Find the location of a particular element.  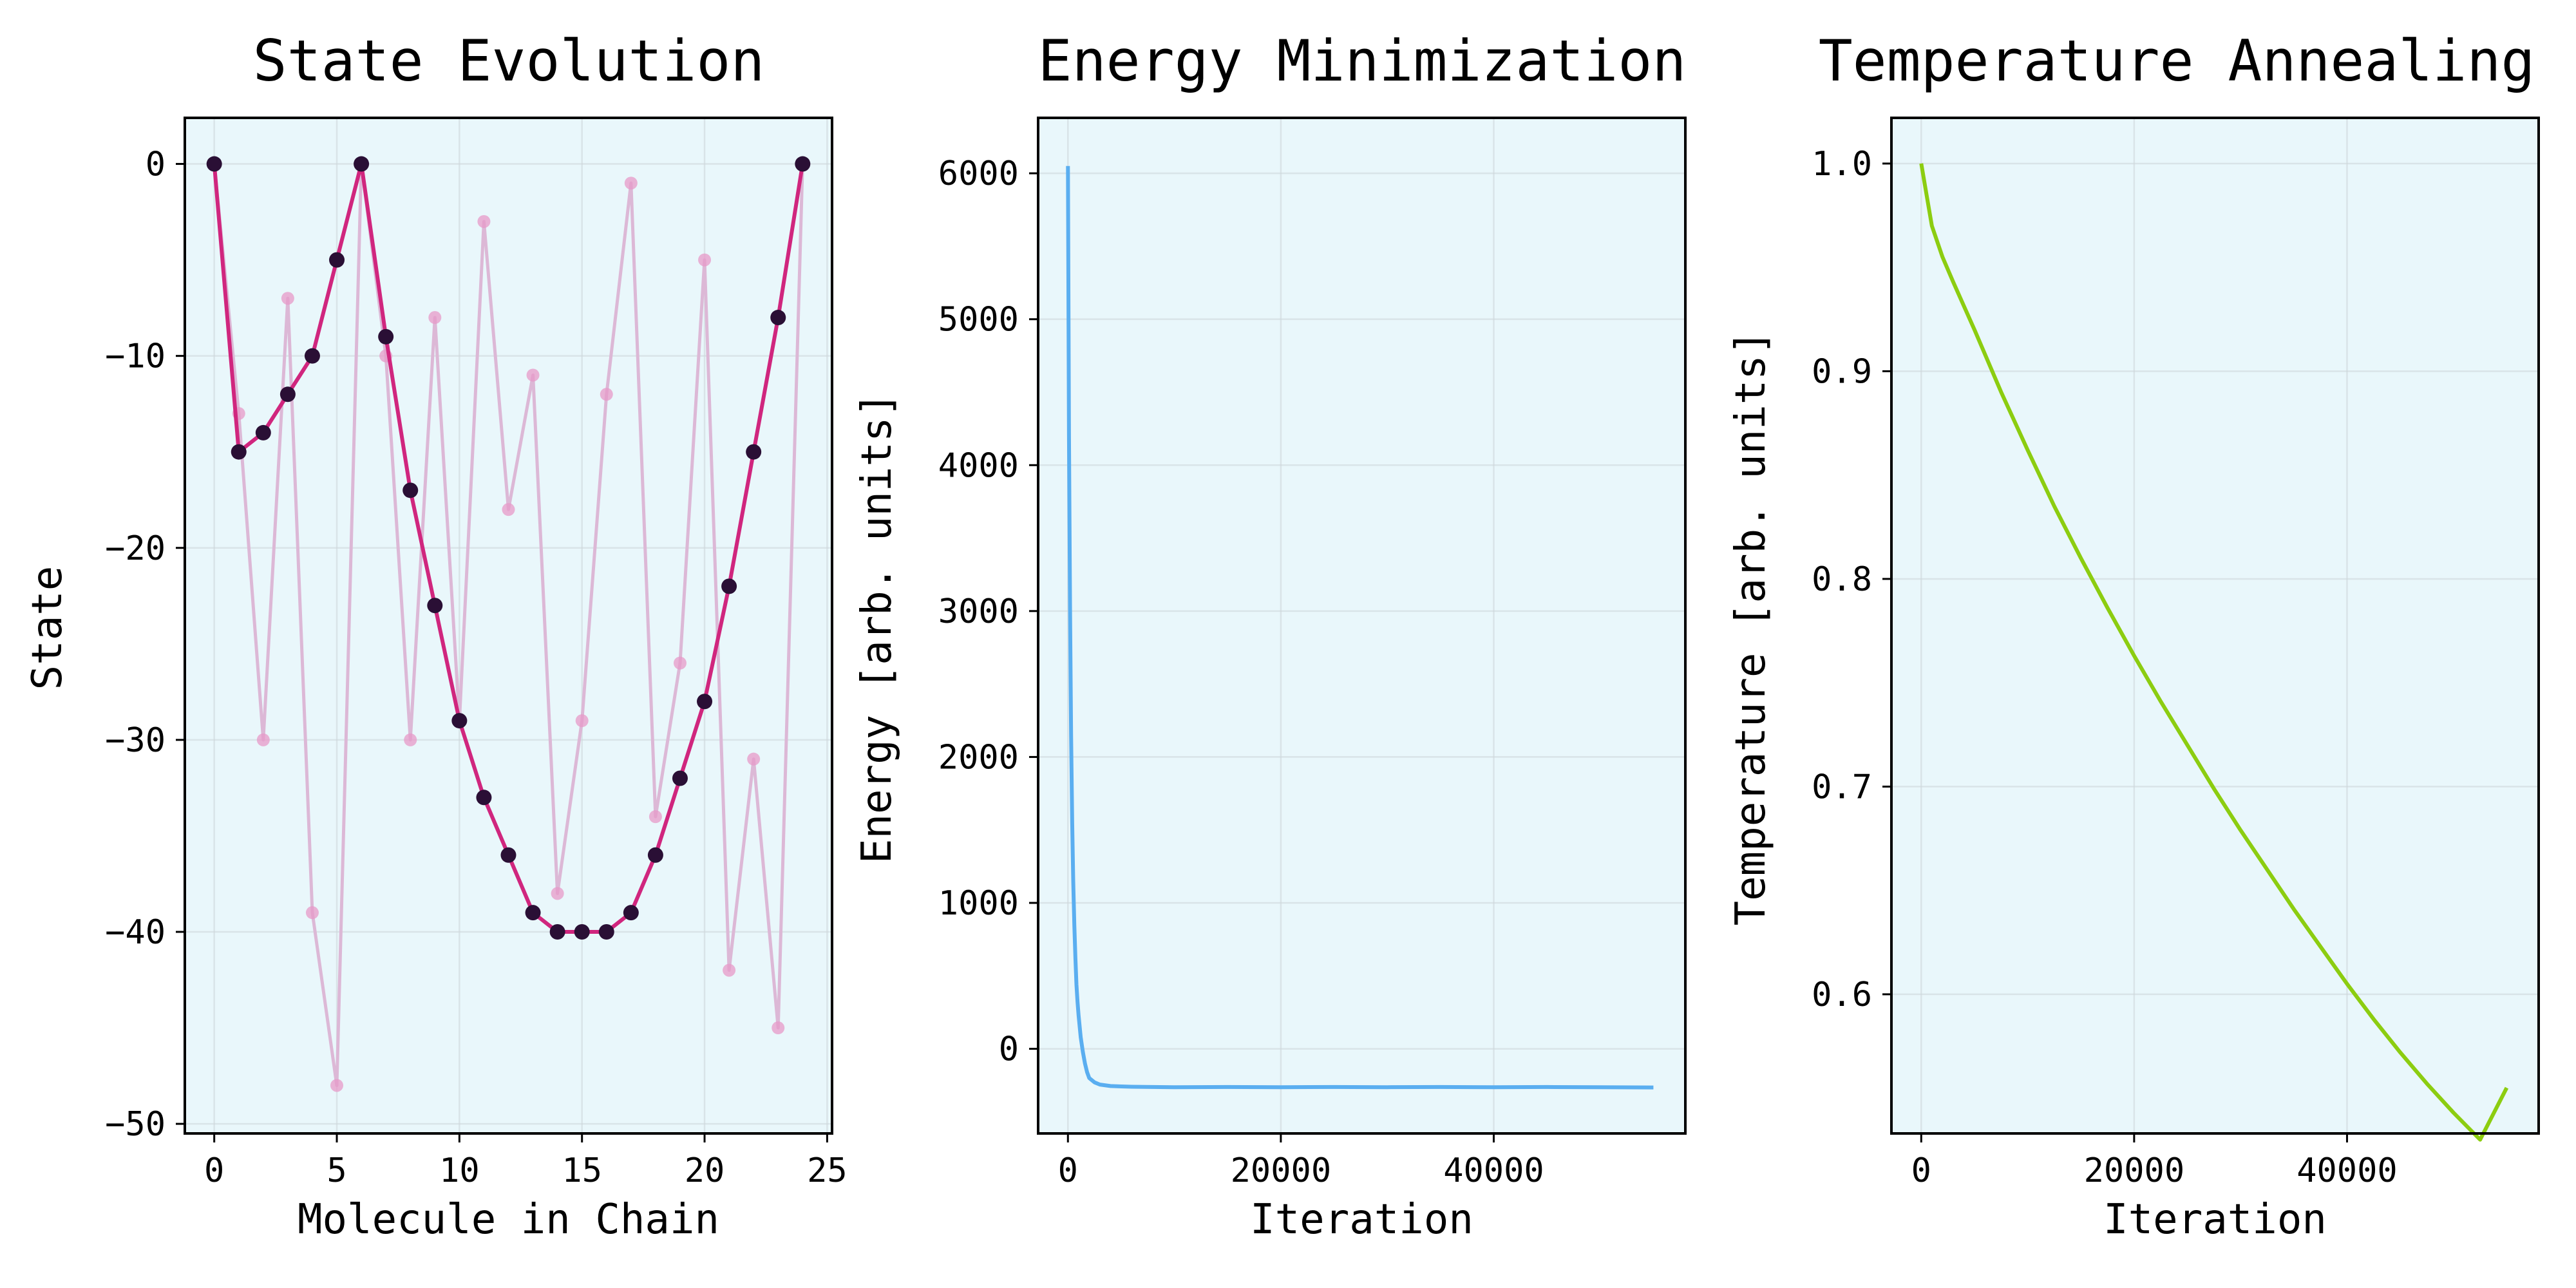

x-axis-label: Molecule in Chain is located at coordinates (509, 1220).